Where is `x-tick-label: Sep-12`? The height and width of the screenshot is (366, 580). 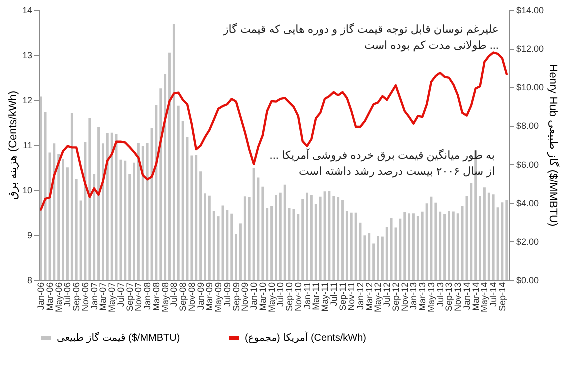 x-tick-label: Sep-12 is located at coordinates (395, 297).